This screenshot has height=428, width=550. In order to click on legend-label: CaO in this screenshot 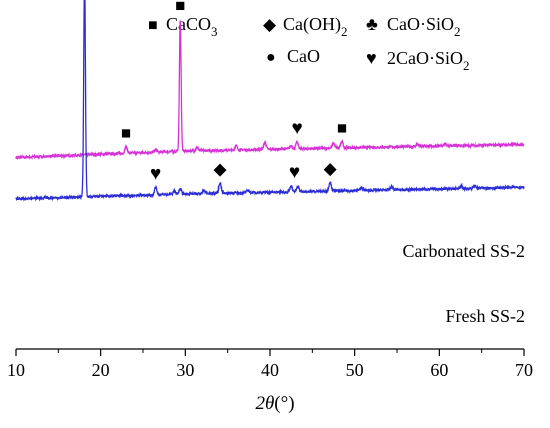, I will do `click(303, 56)`.